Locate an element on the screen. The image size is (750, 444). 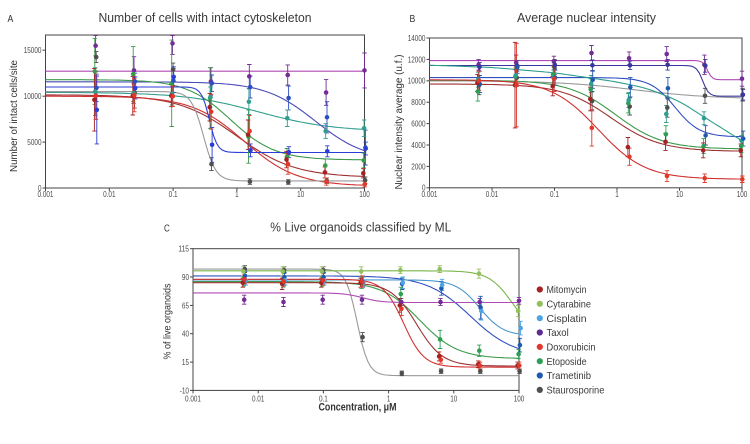
svg-text: 8000 is located at coordinates (418, 102).